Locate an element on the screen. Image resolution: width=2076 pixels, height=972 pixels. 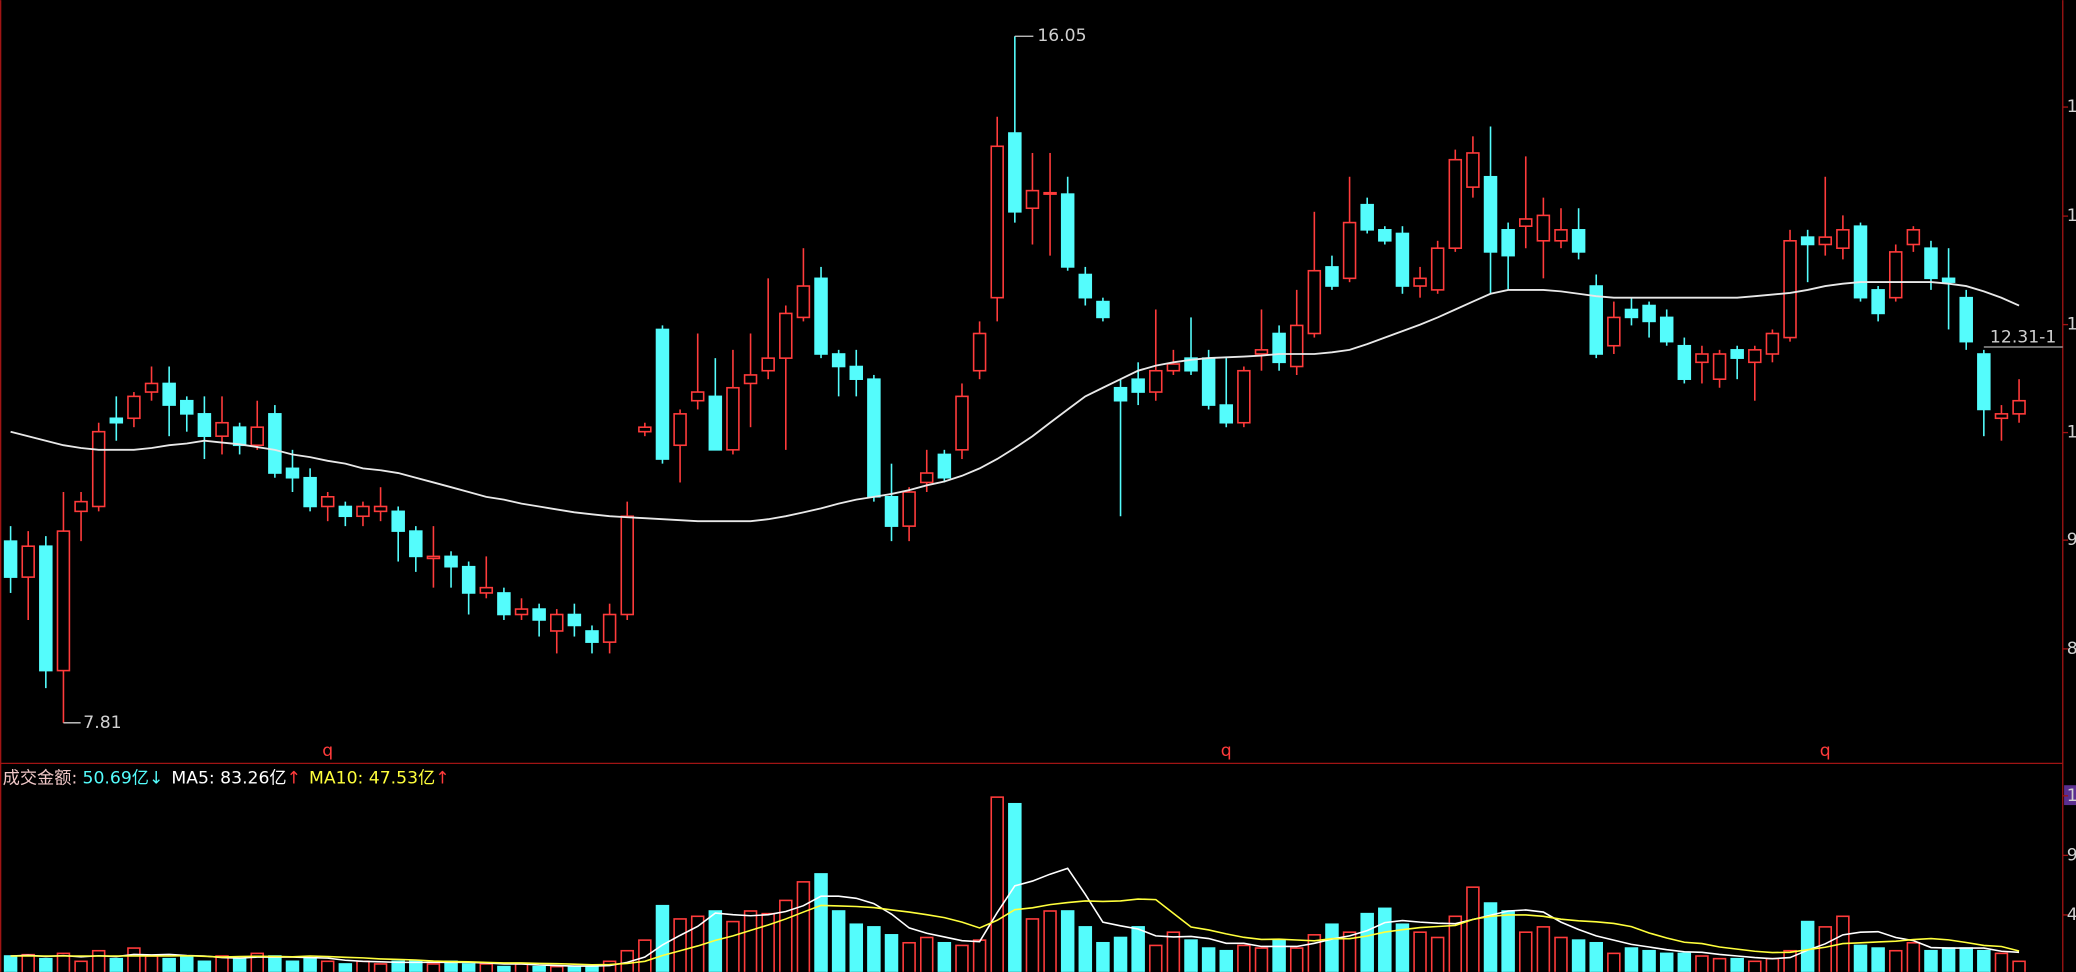
y-tick-label: 135 is located at coordinates (2071, 796).